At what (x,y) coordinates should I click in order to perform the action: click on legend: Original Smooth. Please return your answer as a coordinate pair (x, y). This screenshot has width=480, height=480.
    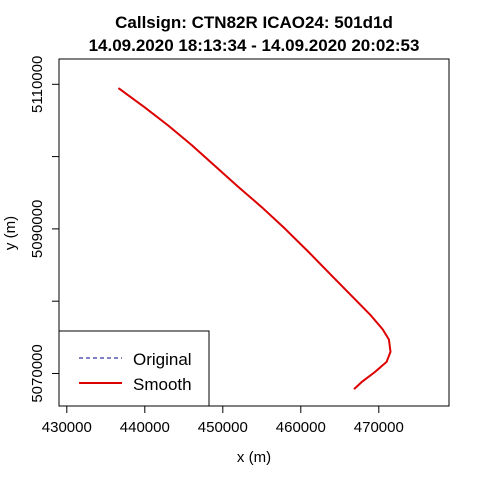
    Looking at the image, I should click on (134, 368).